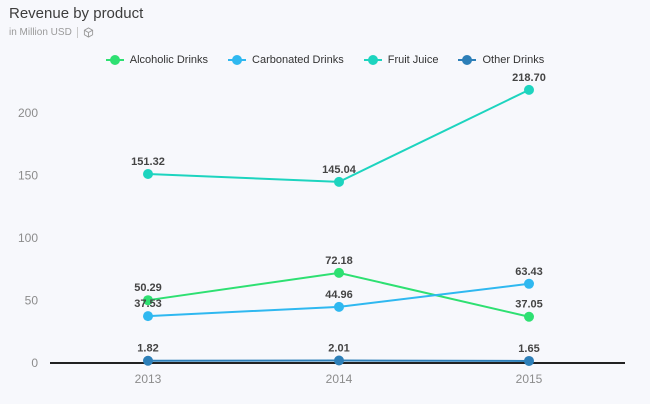  What do you see at coordinates (32, 301) in the screenshot?
I see `y-tick-label: 50` at bounding box center [32, 301].